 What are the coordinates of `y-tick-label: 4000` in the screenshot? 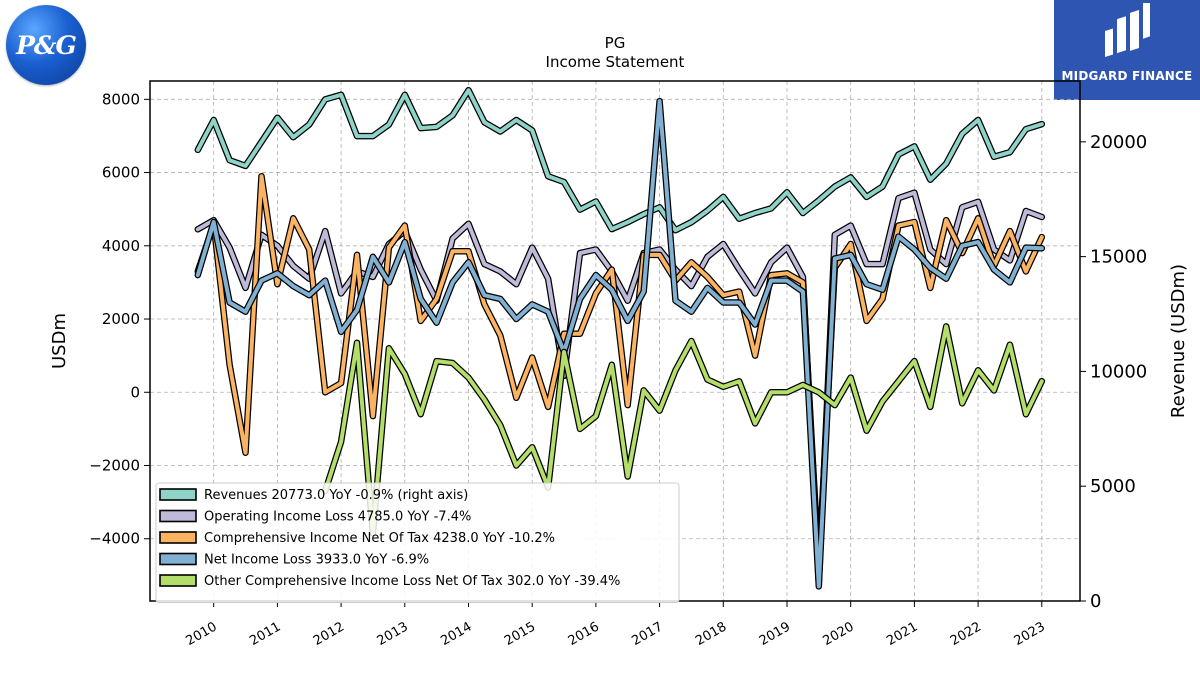 It's located at (121, 246).